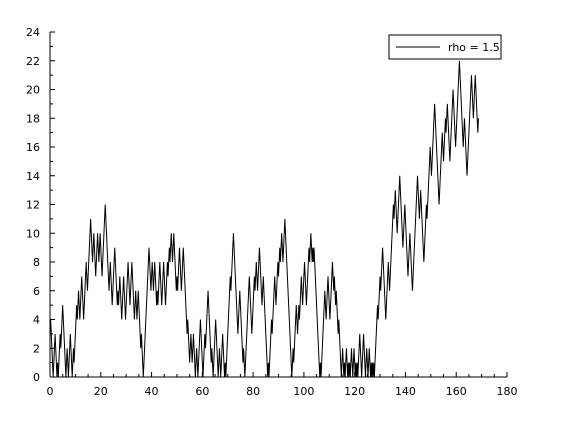  I want to click on y-tick-label: 14, so click(33, 176).